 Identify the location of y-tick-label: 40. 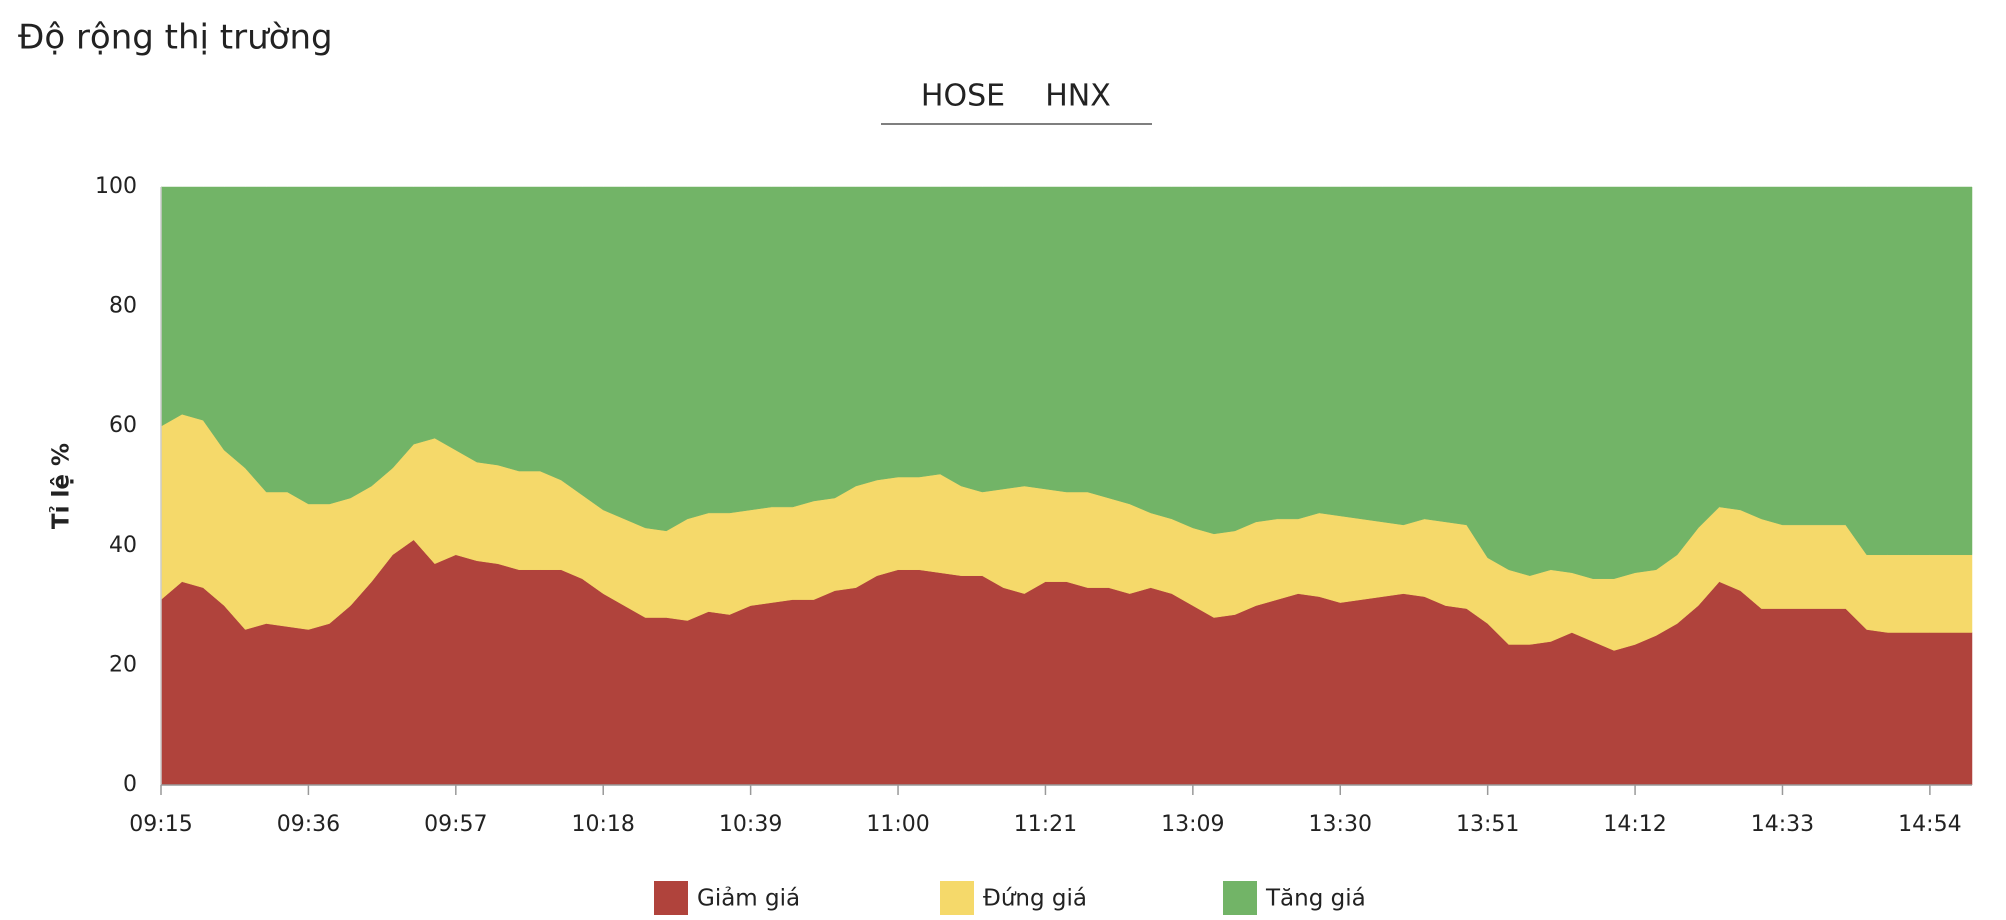
(123, 545).